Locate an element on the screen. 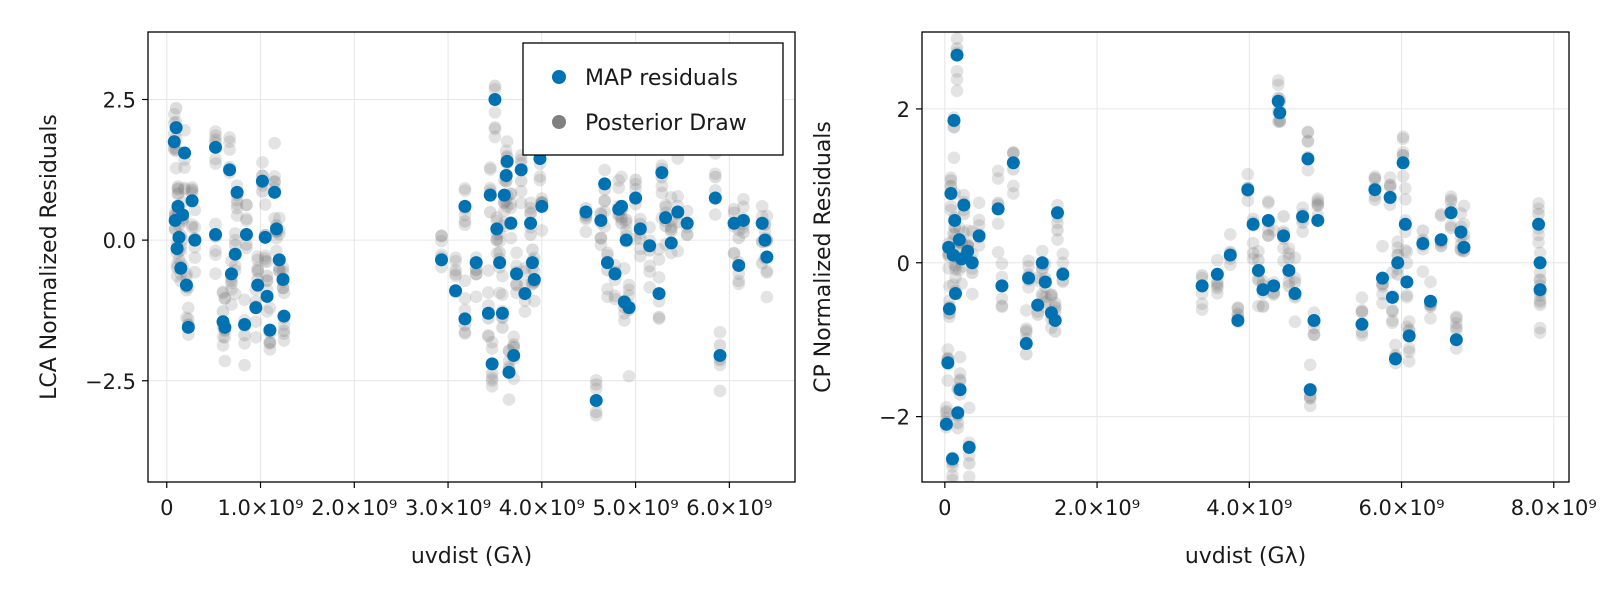 The height and width of the screenshot is (600, 1600). x-axis-title: uvdist (Gλ) is located at coordinates (1245, 556).